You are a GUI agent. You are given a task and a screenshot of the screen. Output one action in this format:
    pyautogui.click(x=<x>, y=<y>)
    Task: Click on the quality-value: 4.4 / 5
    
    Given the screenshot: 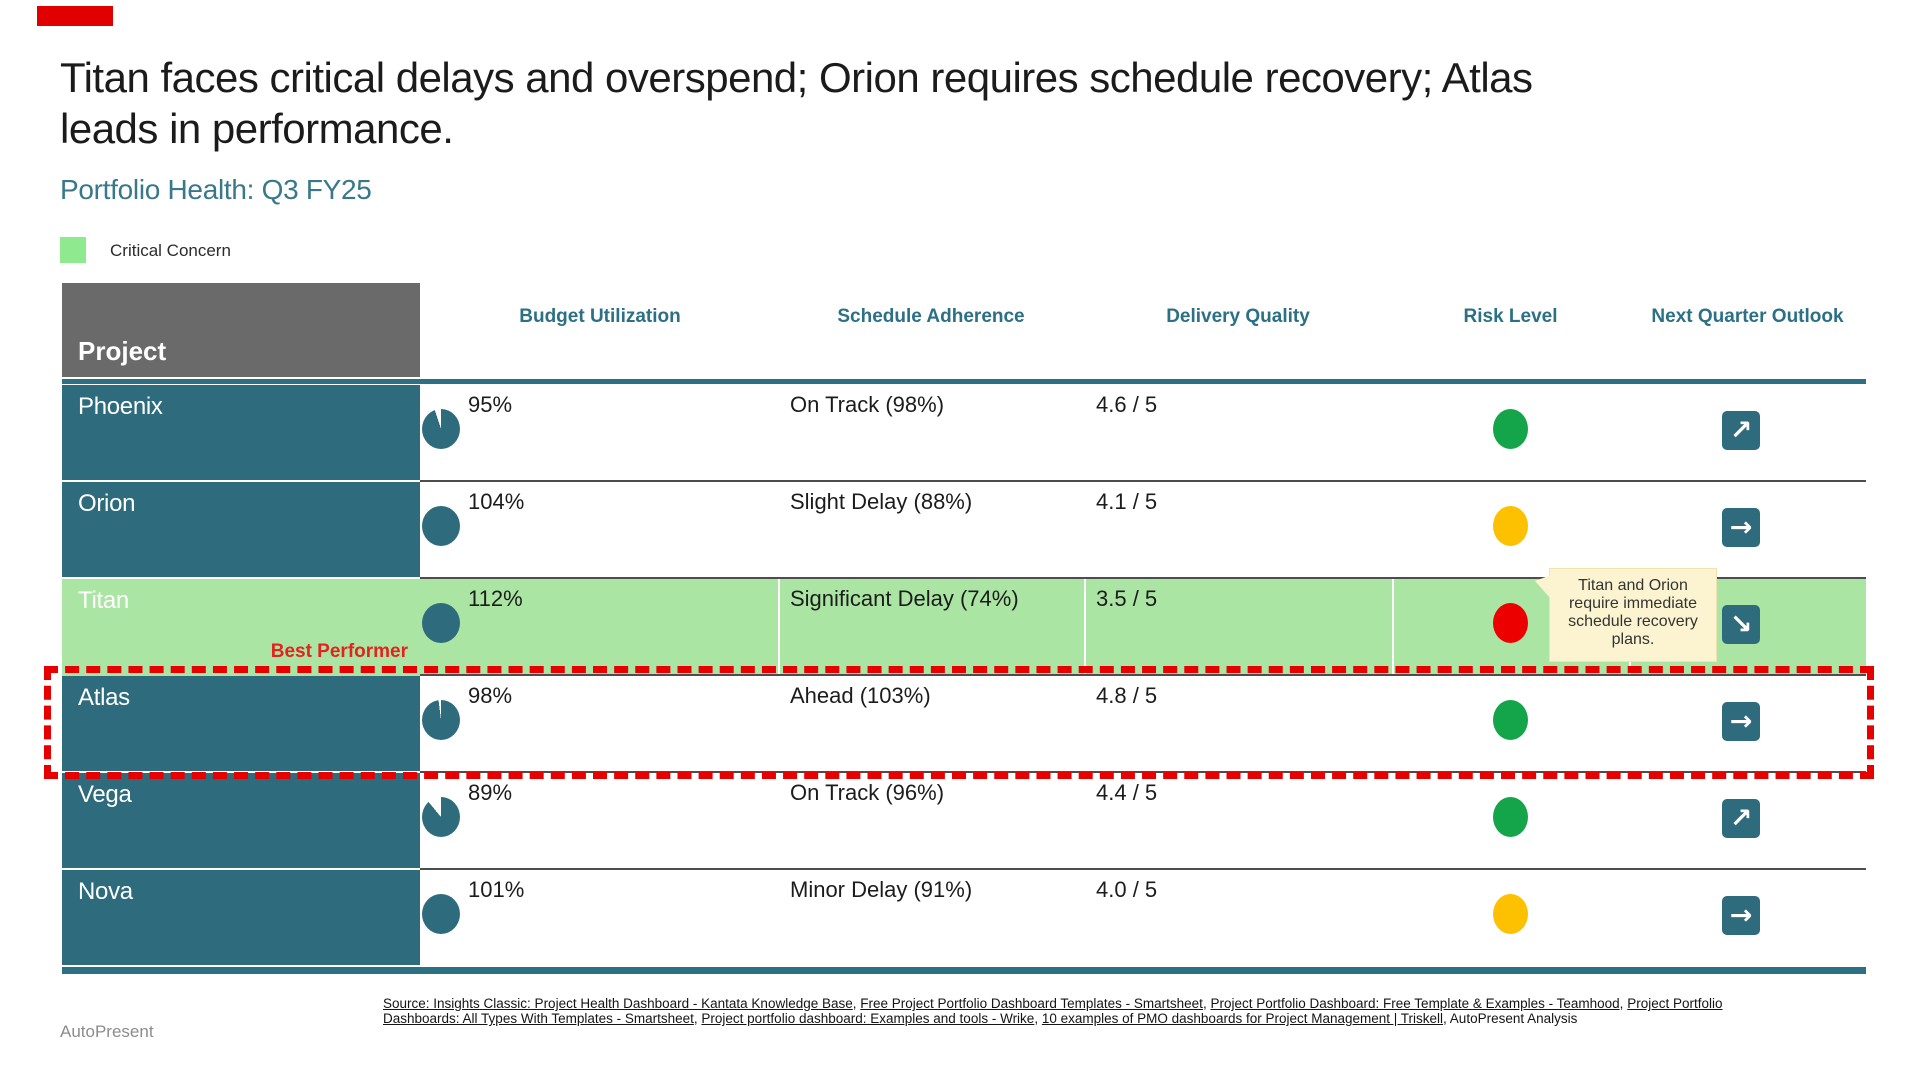 What is the action you would take?
    pyautogui.click(x=1127, y=792)
    